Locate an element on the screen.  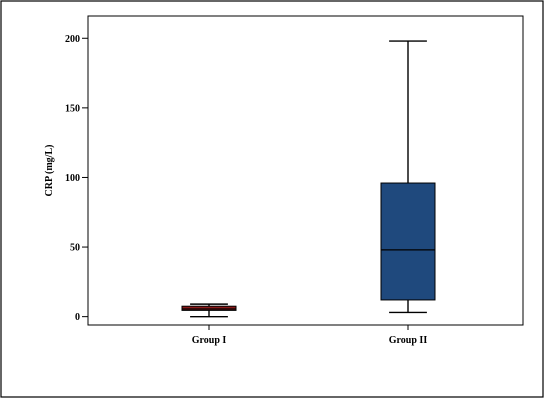
y-axis: 0 50 100 150 200 is located at coordinates (76, 178).